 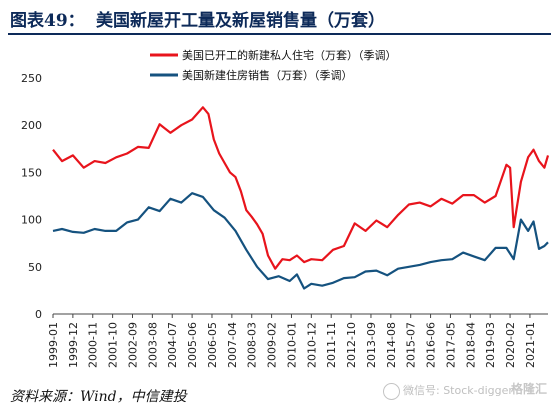 I want to click on figure-header: 图表49： 美国新屋开工量及新屋销售量（万套）, so click(x=278, y=19).